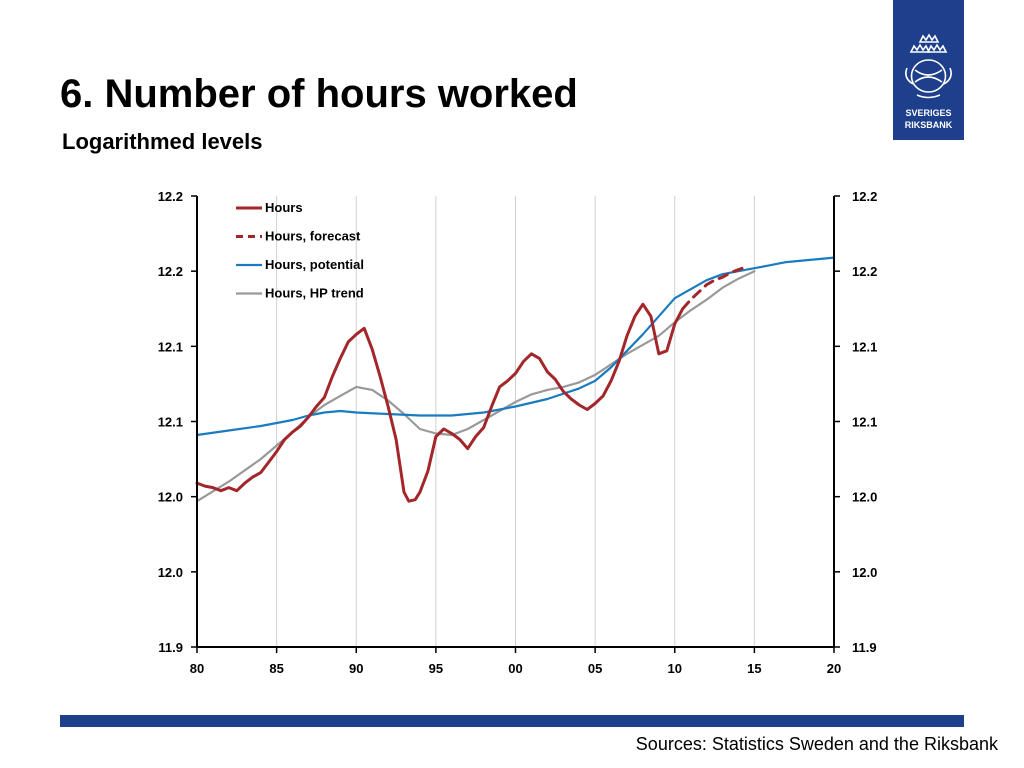 This screenshot has height=768, width=1024. What do you see at coordinates (595, 668) in the screenshot?
I see `x-tick-label: 05` at bounding box center [595, 668].